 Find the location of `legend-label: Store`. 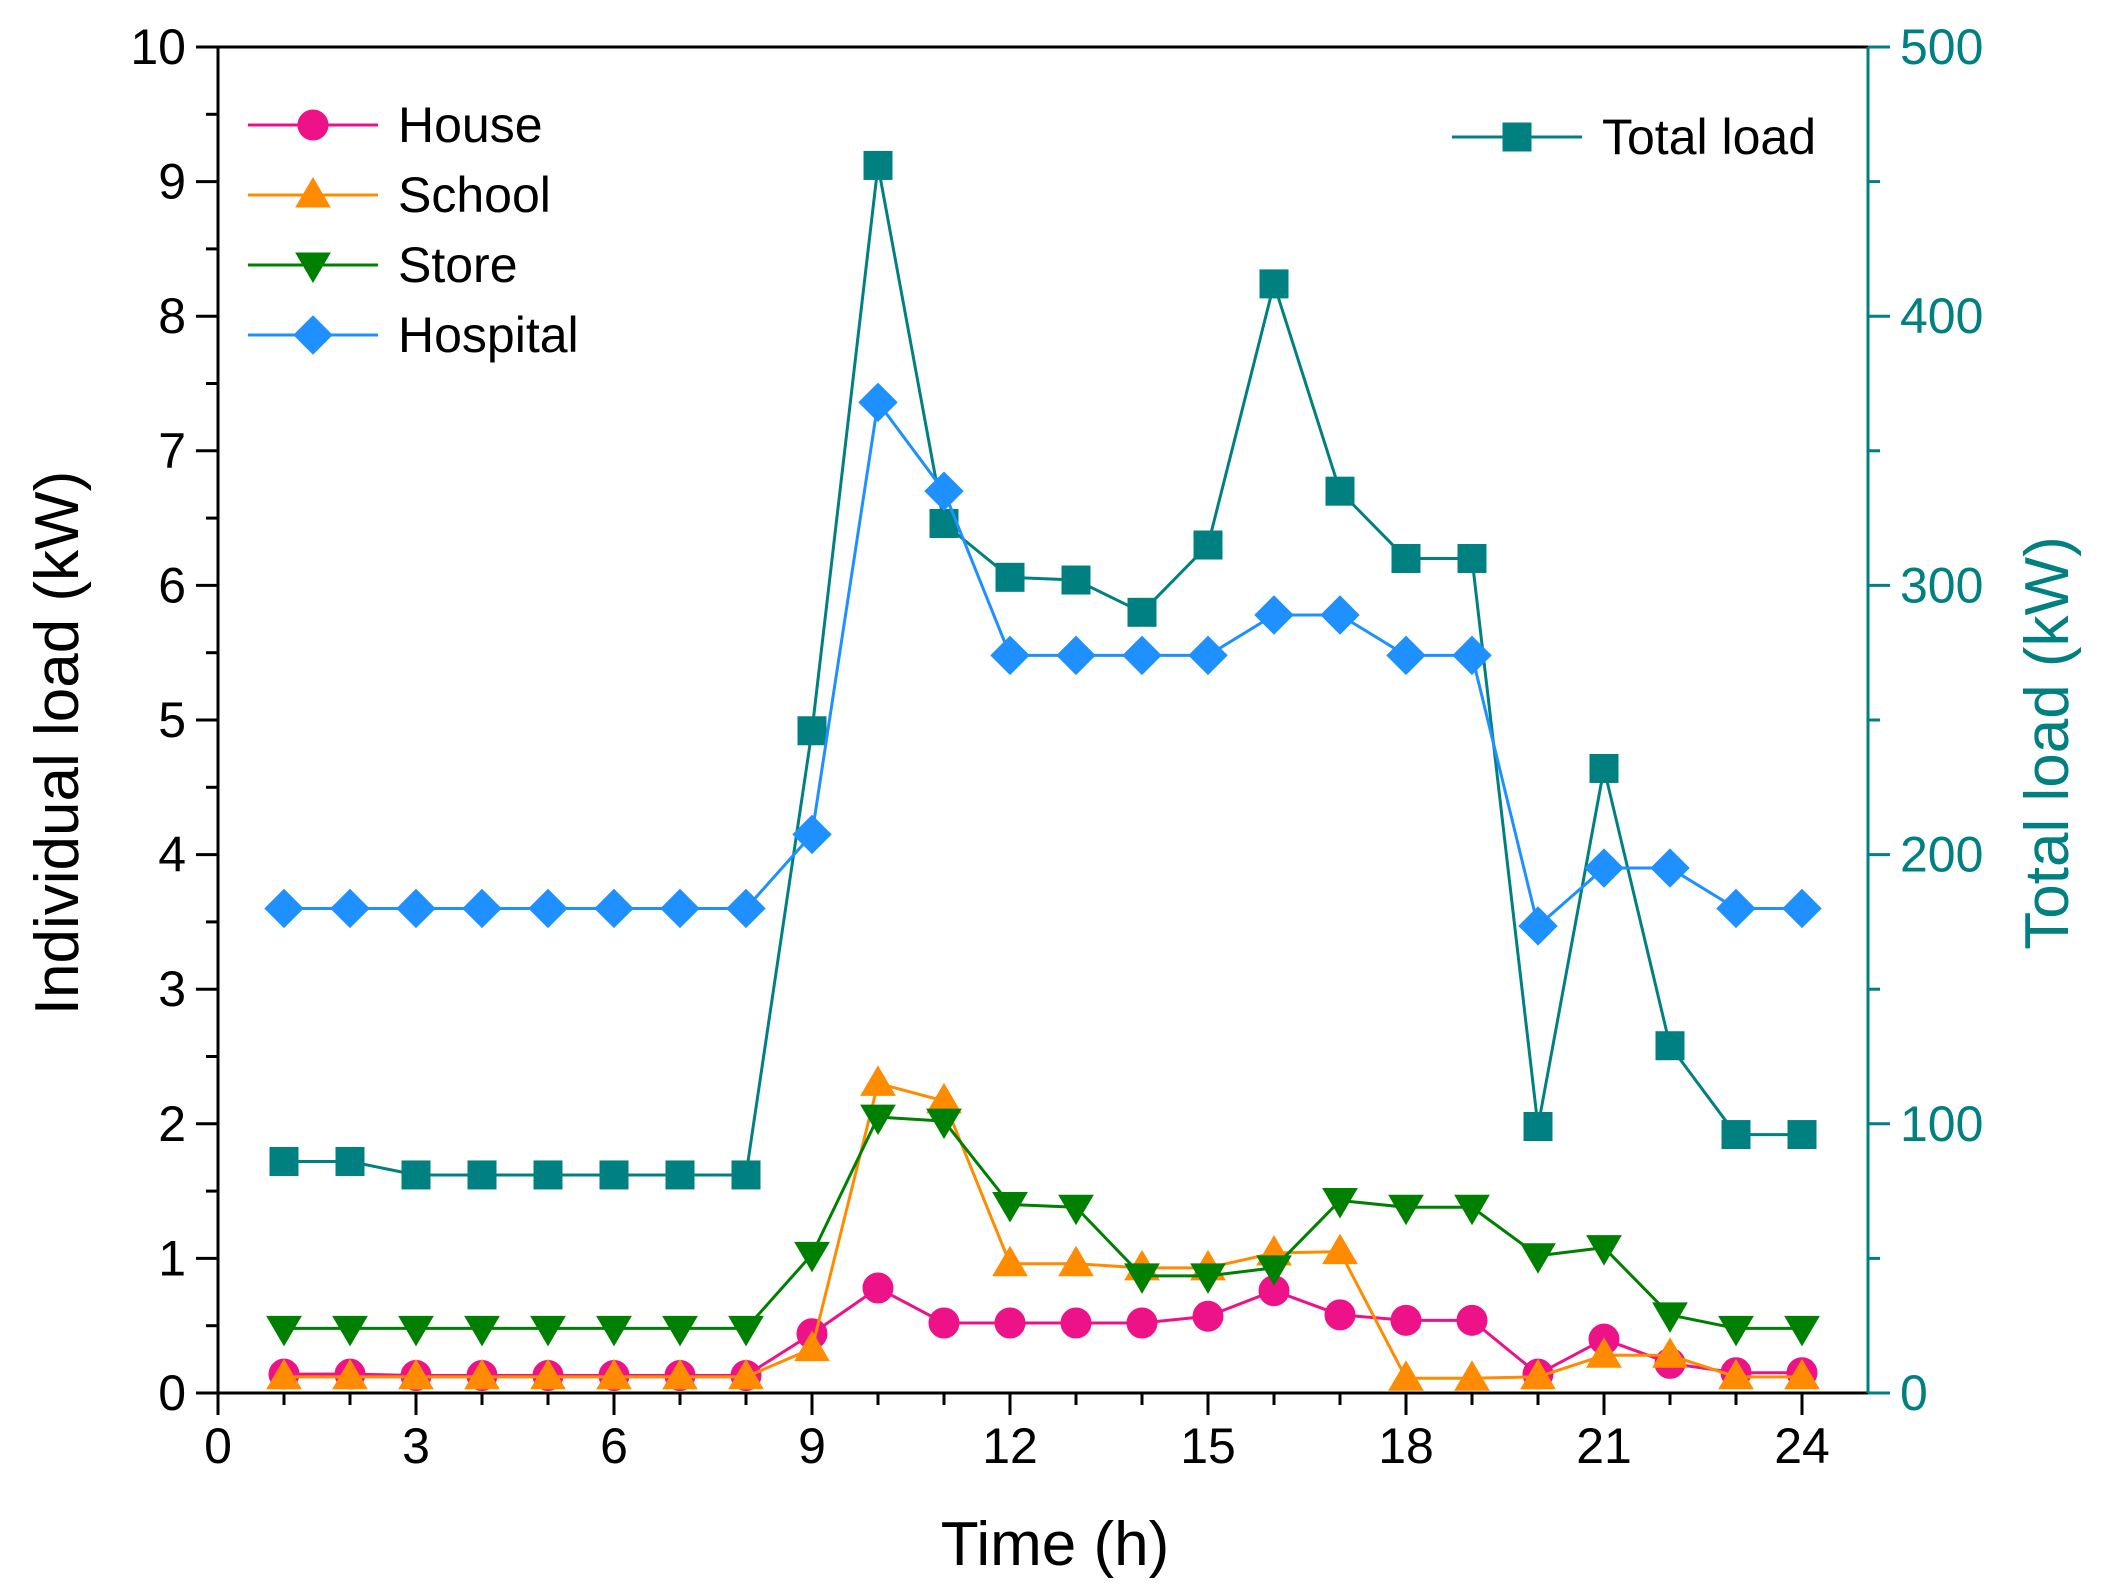

legend-label: Store is located at coordinates (458, 265).